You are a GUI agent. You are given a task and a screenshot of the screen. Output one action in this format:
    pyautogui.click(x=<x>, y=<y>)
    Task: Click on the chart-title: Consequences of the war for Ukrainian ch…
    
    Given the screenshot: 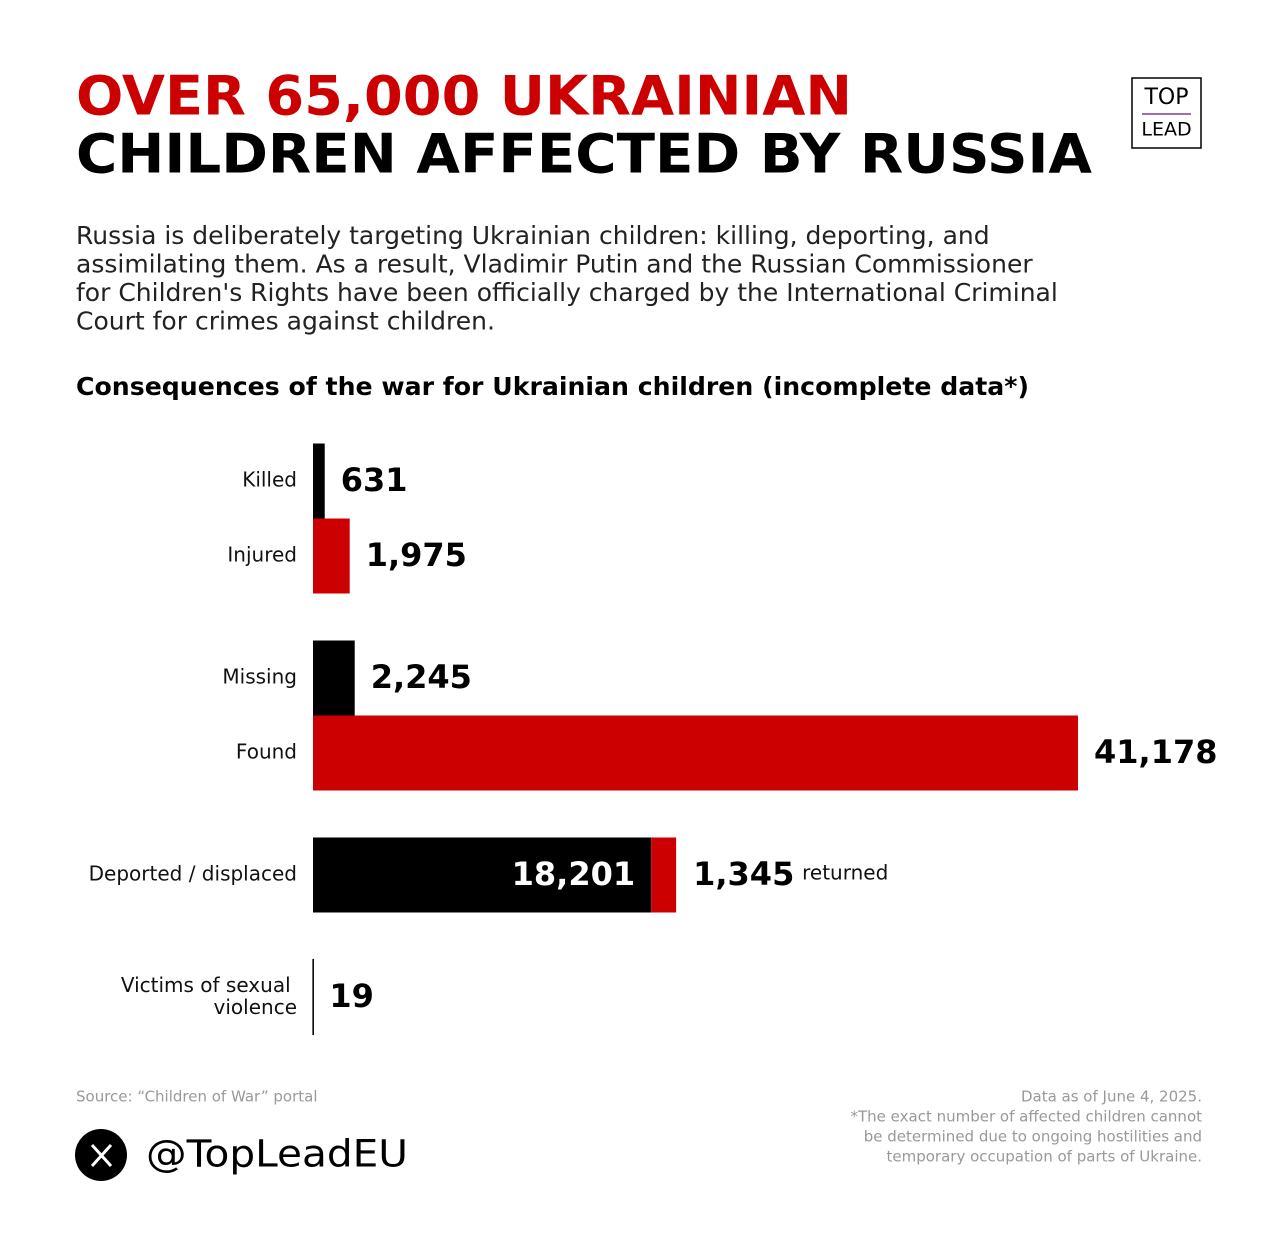 What is the action you would take?
    pyautogui.click(x=552, y=386)
    